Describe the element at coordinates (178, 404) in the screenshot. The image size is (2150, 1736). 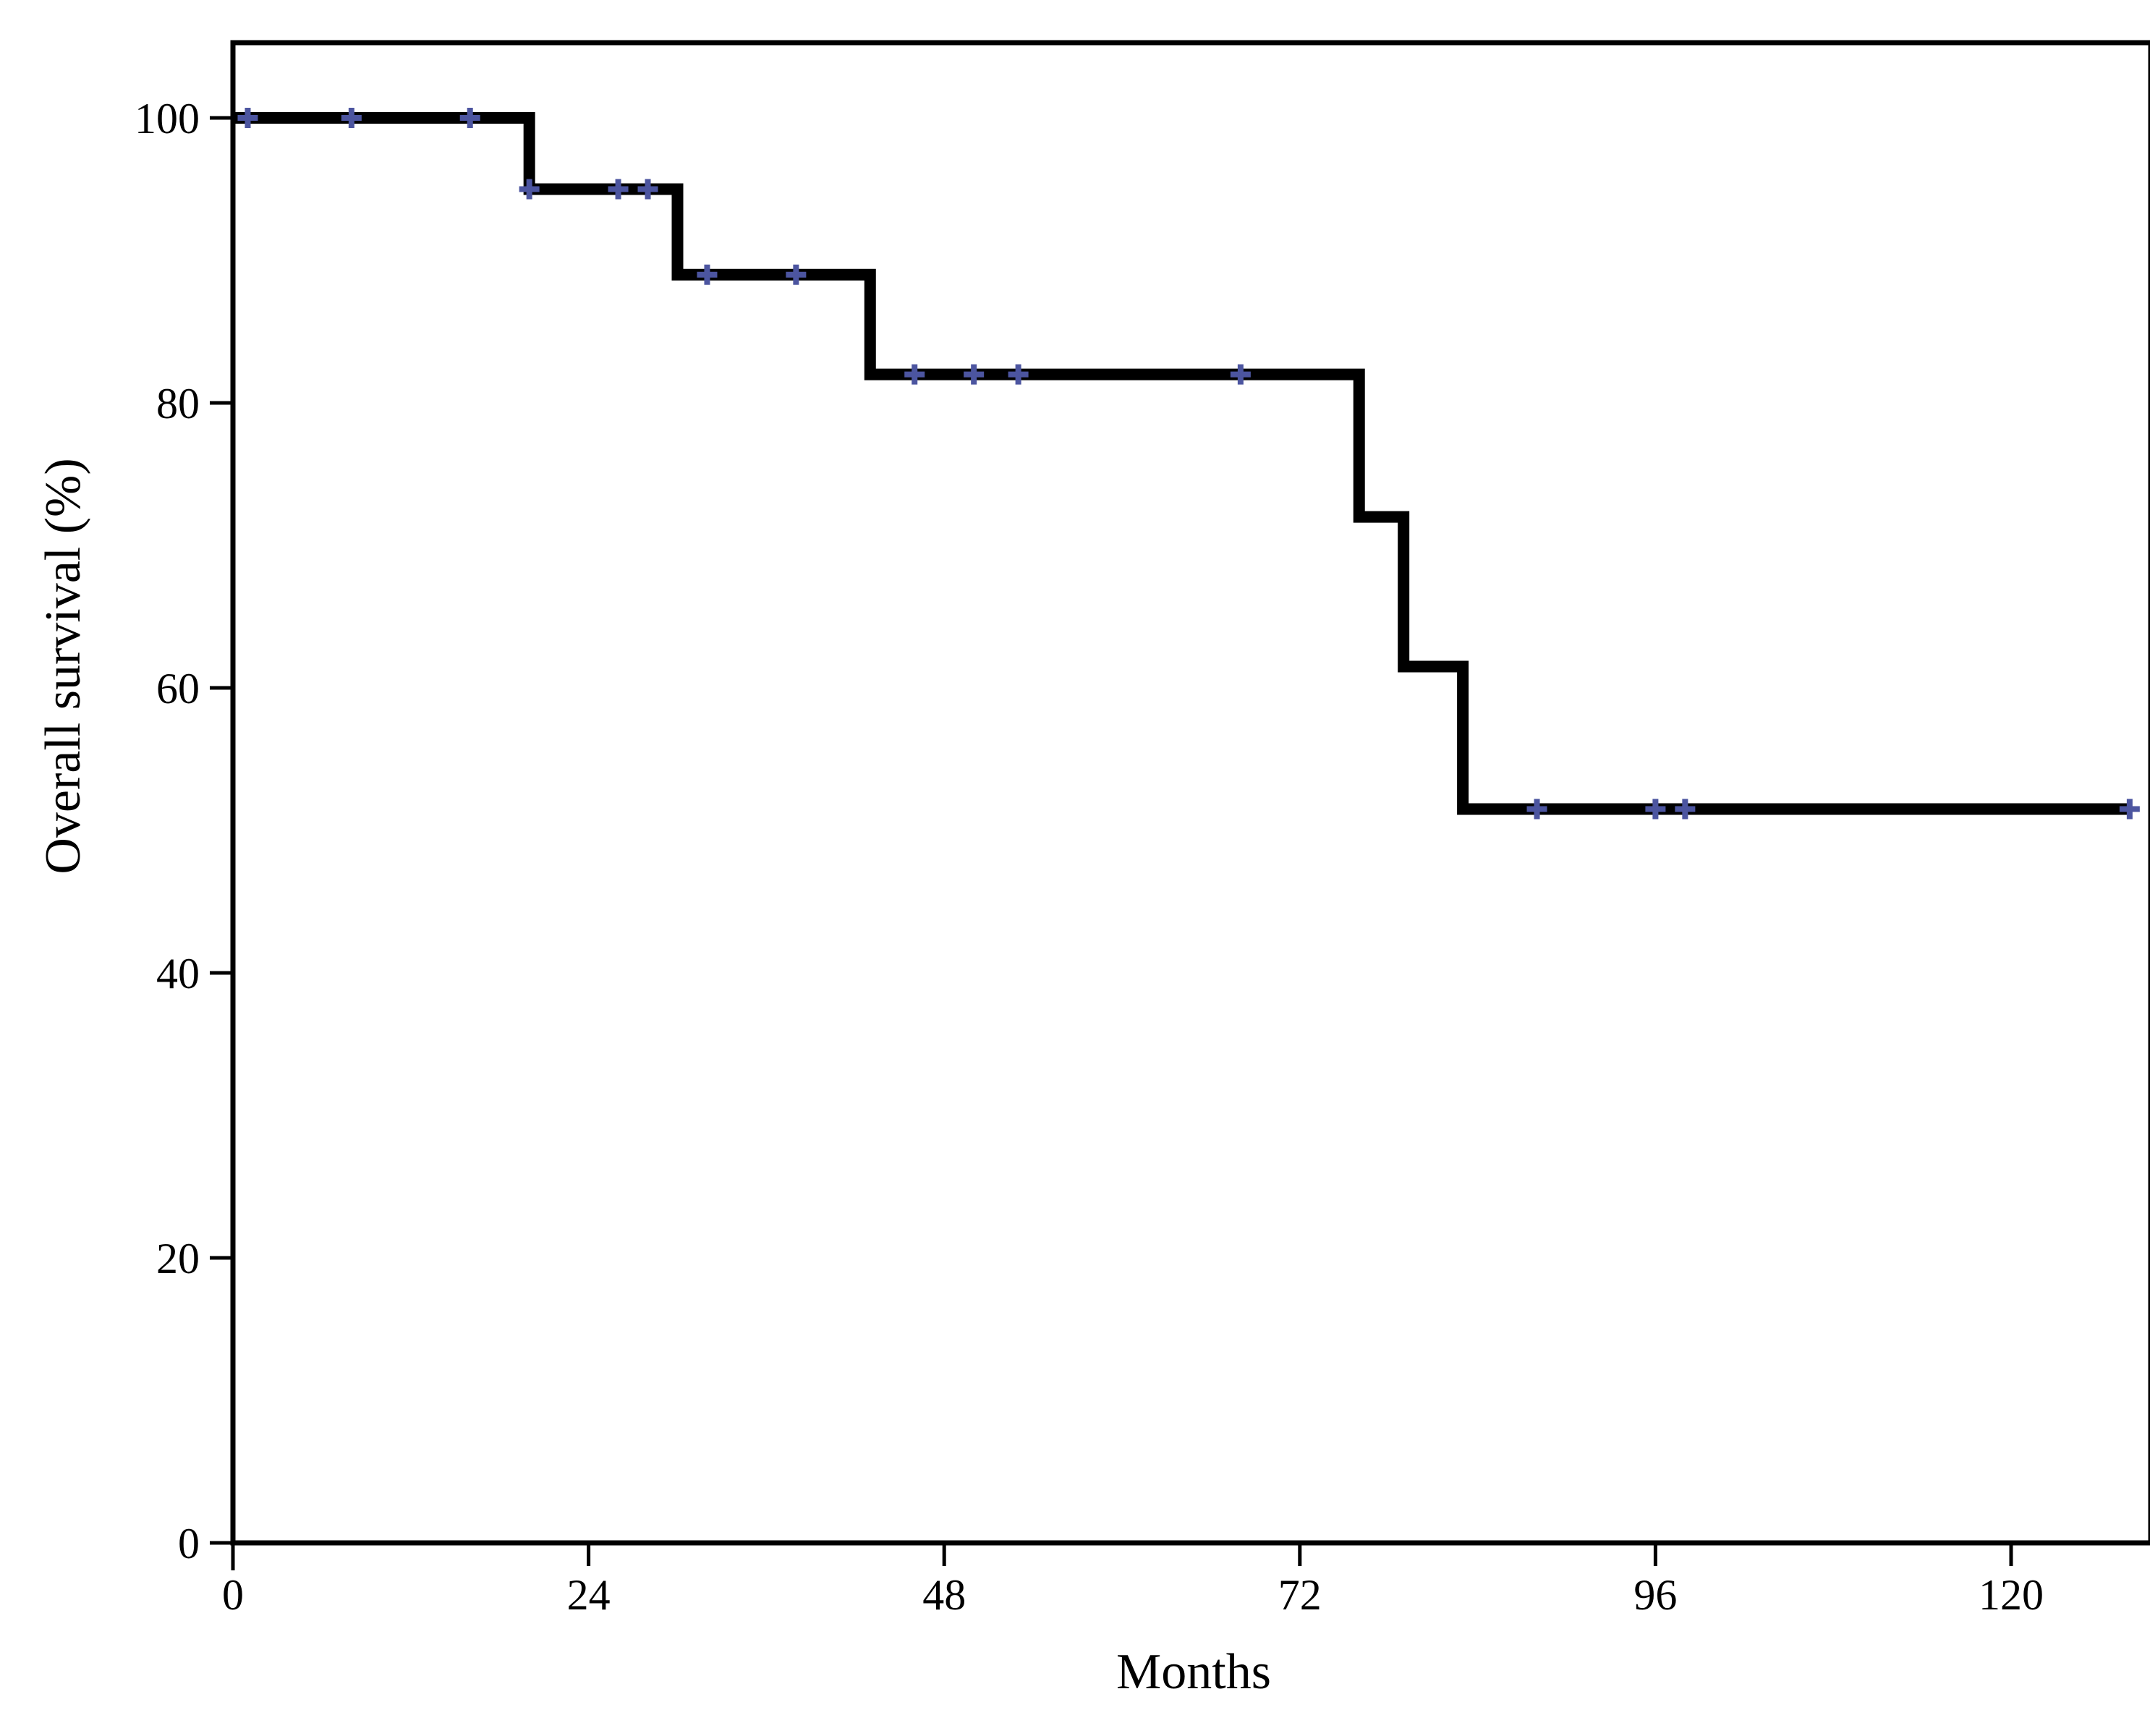
I see `y-tick-label: 80` at that location.